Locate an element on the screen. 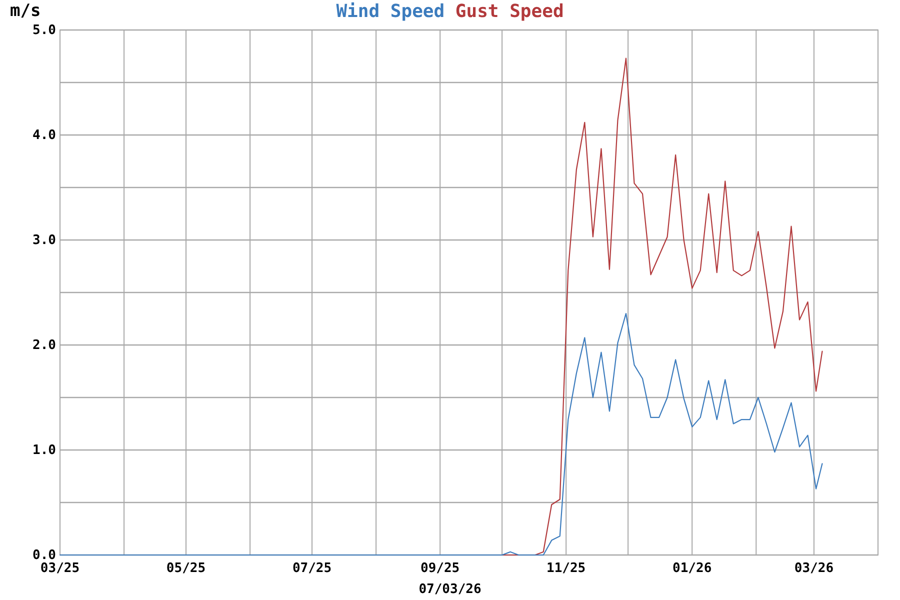  text: Gust Speed is located at coordinates (509, 11).